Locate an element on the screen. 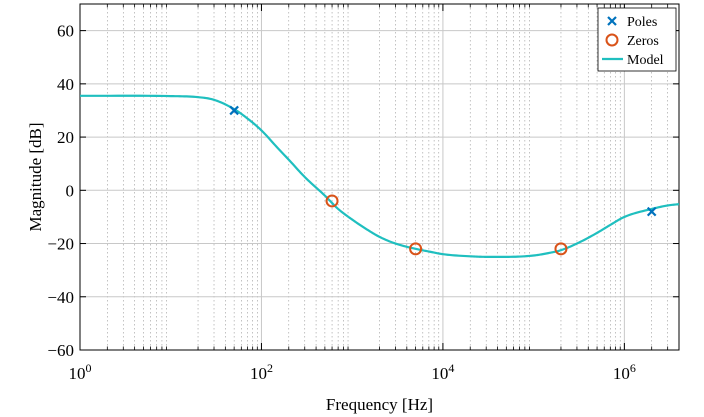 This screenshot has height=417, width=704. x-tick-label: 10⁴ is located at coordinates (442, 372).